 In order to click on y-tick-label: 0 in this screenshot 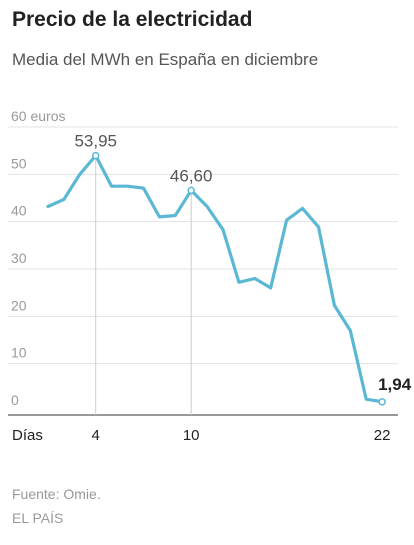, I will do `click(15, 400)`.